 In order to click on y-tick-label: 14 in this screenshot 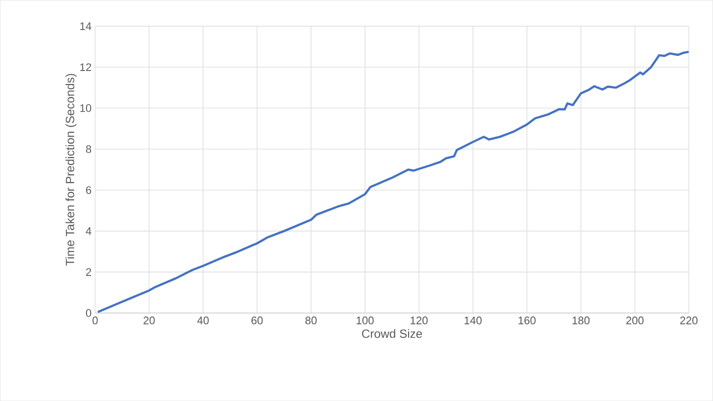, I will do `click(86, 26)`.